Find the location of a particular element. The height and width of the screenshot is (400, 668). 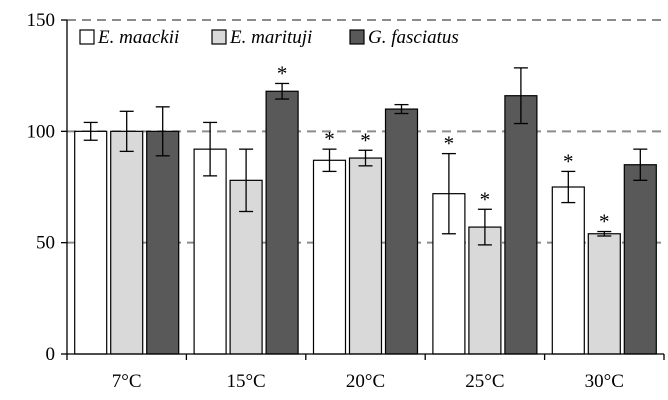

x-tick-label-4: 30°C is located at coordinates (604, 381).